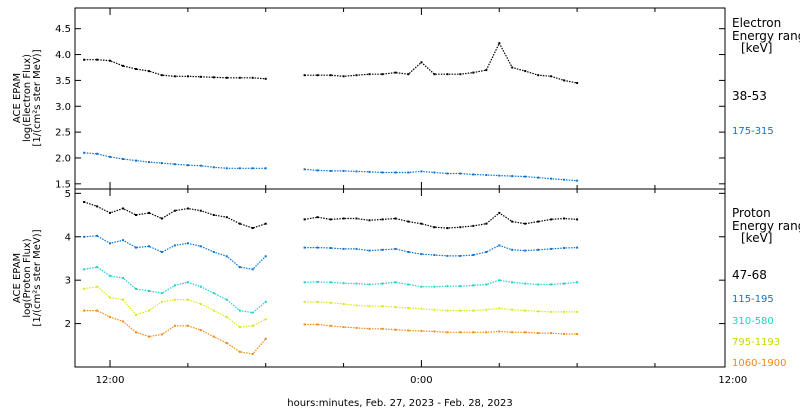 Image resolution: width=800 pixels, height=414 pixels. What do you see at coordinates (330, 290) in the screenshot?
I see `series-line` at bounding box center [330, 290].